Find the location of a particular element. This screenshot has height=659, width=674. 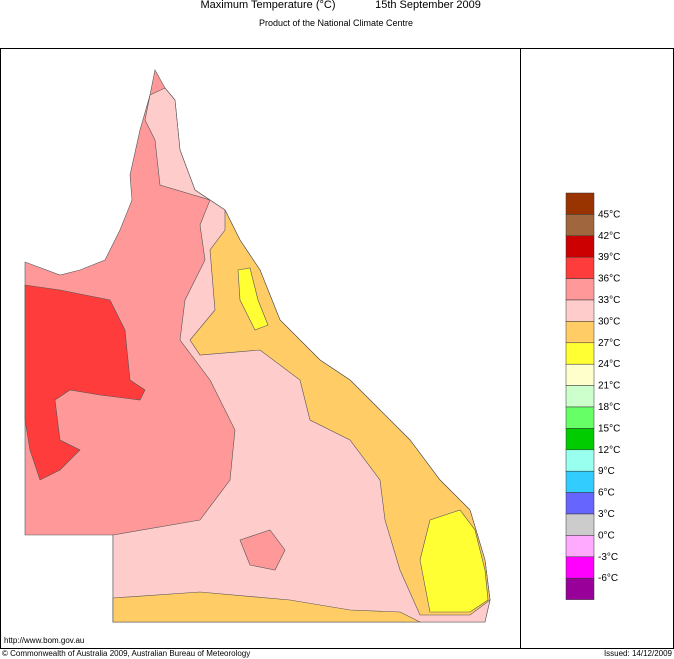

title: Maximum Temperature (°C) is located at coordinates (267, 5).